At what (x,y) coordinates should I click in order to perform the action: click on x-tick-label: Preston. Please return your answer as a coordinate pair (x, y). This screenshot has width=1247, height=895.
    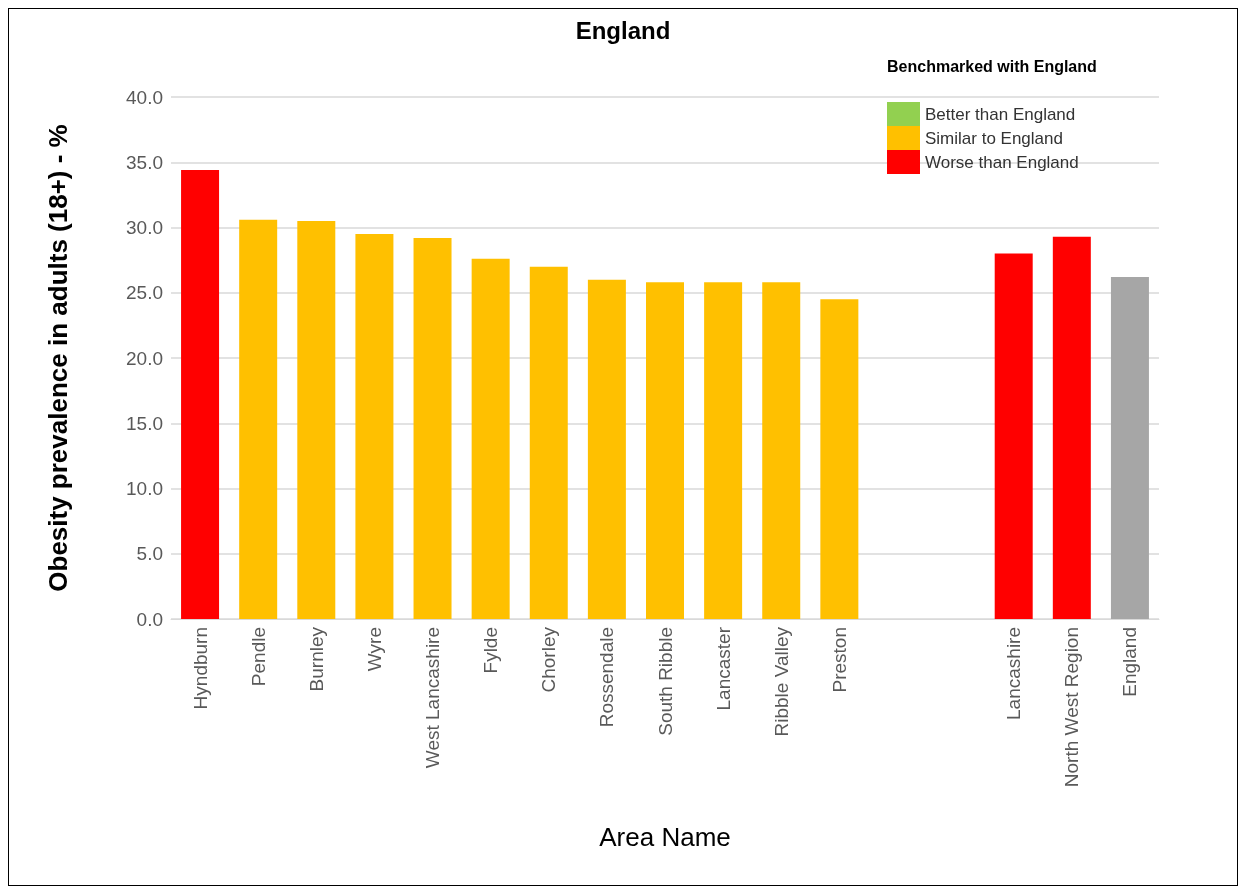
    Looking at the image, I should click on (839, 660).